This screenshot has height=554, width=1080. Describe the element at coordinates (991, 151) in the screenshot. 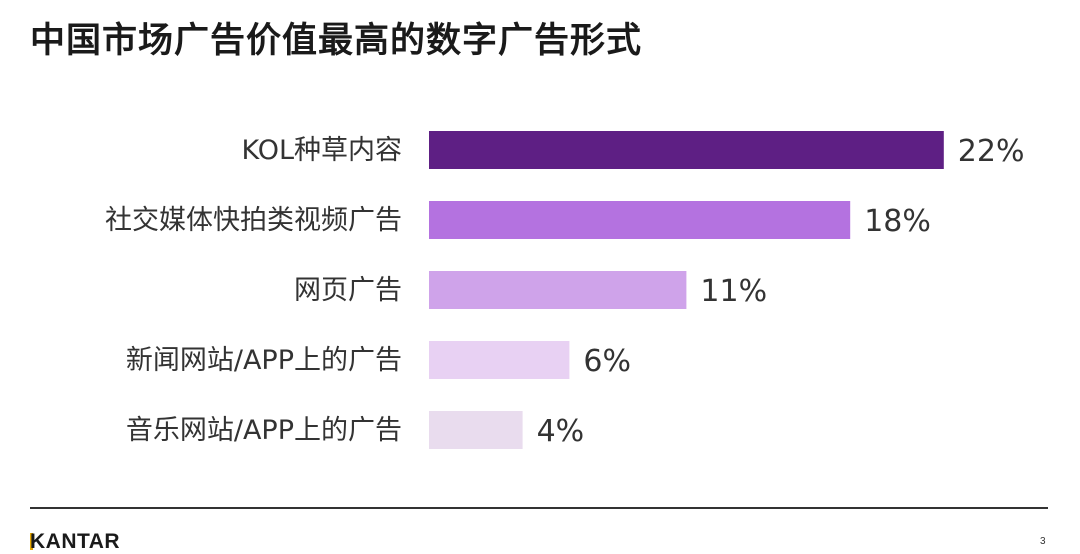

I see `value-label: 22%` at that location.